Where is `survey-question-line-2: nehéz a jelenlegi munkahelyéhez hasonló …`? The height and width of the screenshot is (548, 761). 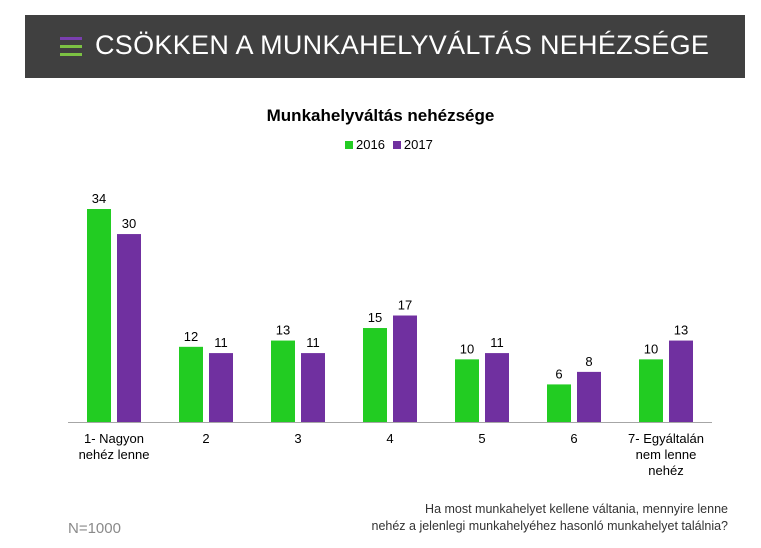 survey-question-line-2: nehéz a jelenlegi munkahelyéhez hasonló … is located at coordinates (550, 526).